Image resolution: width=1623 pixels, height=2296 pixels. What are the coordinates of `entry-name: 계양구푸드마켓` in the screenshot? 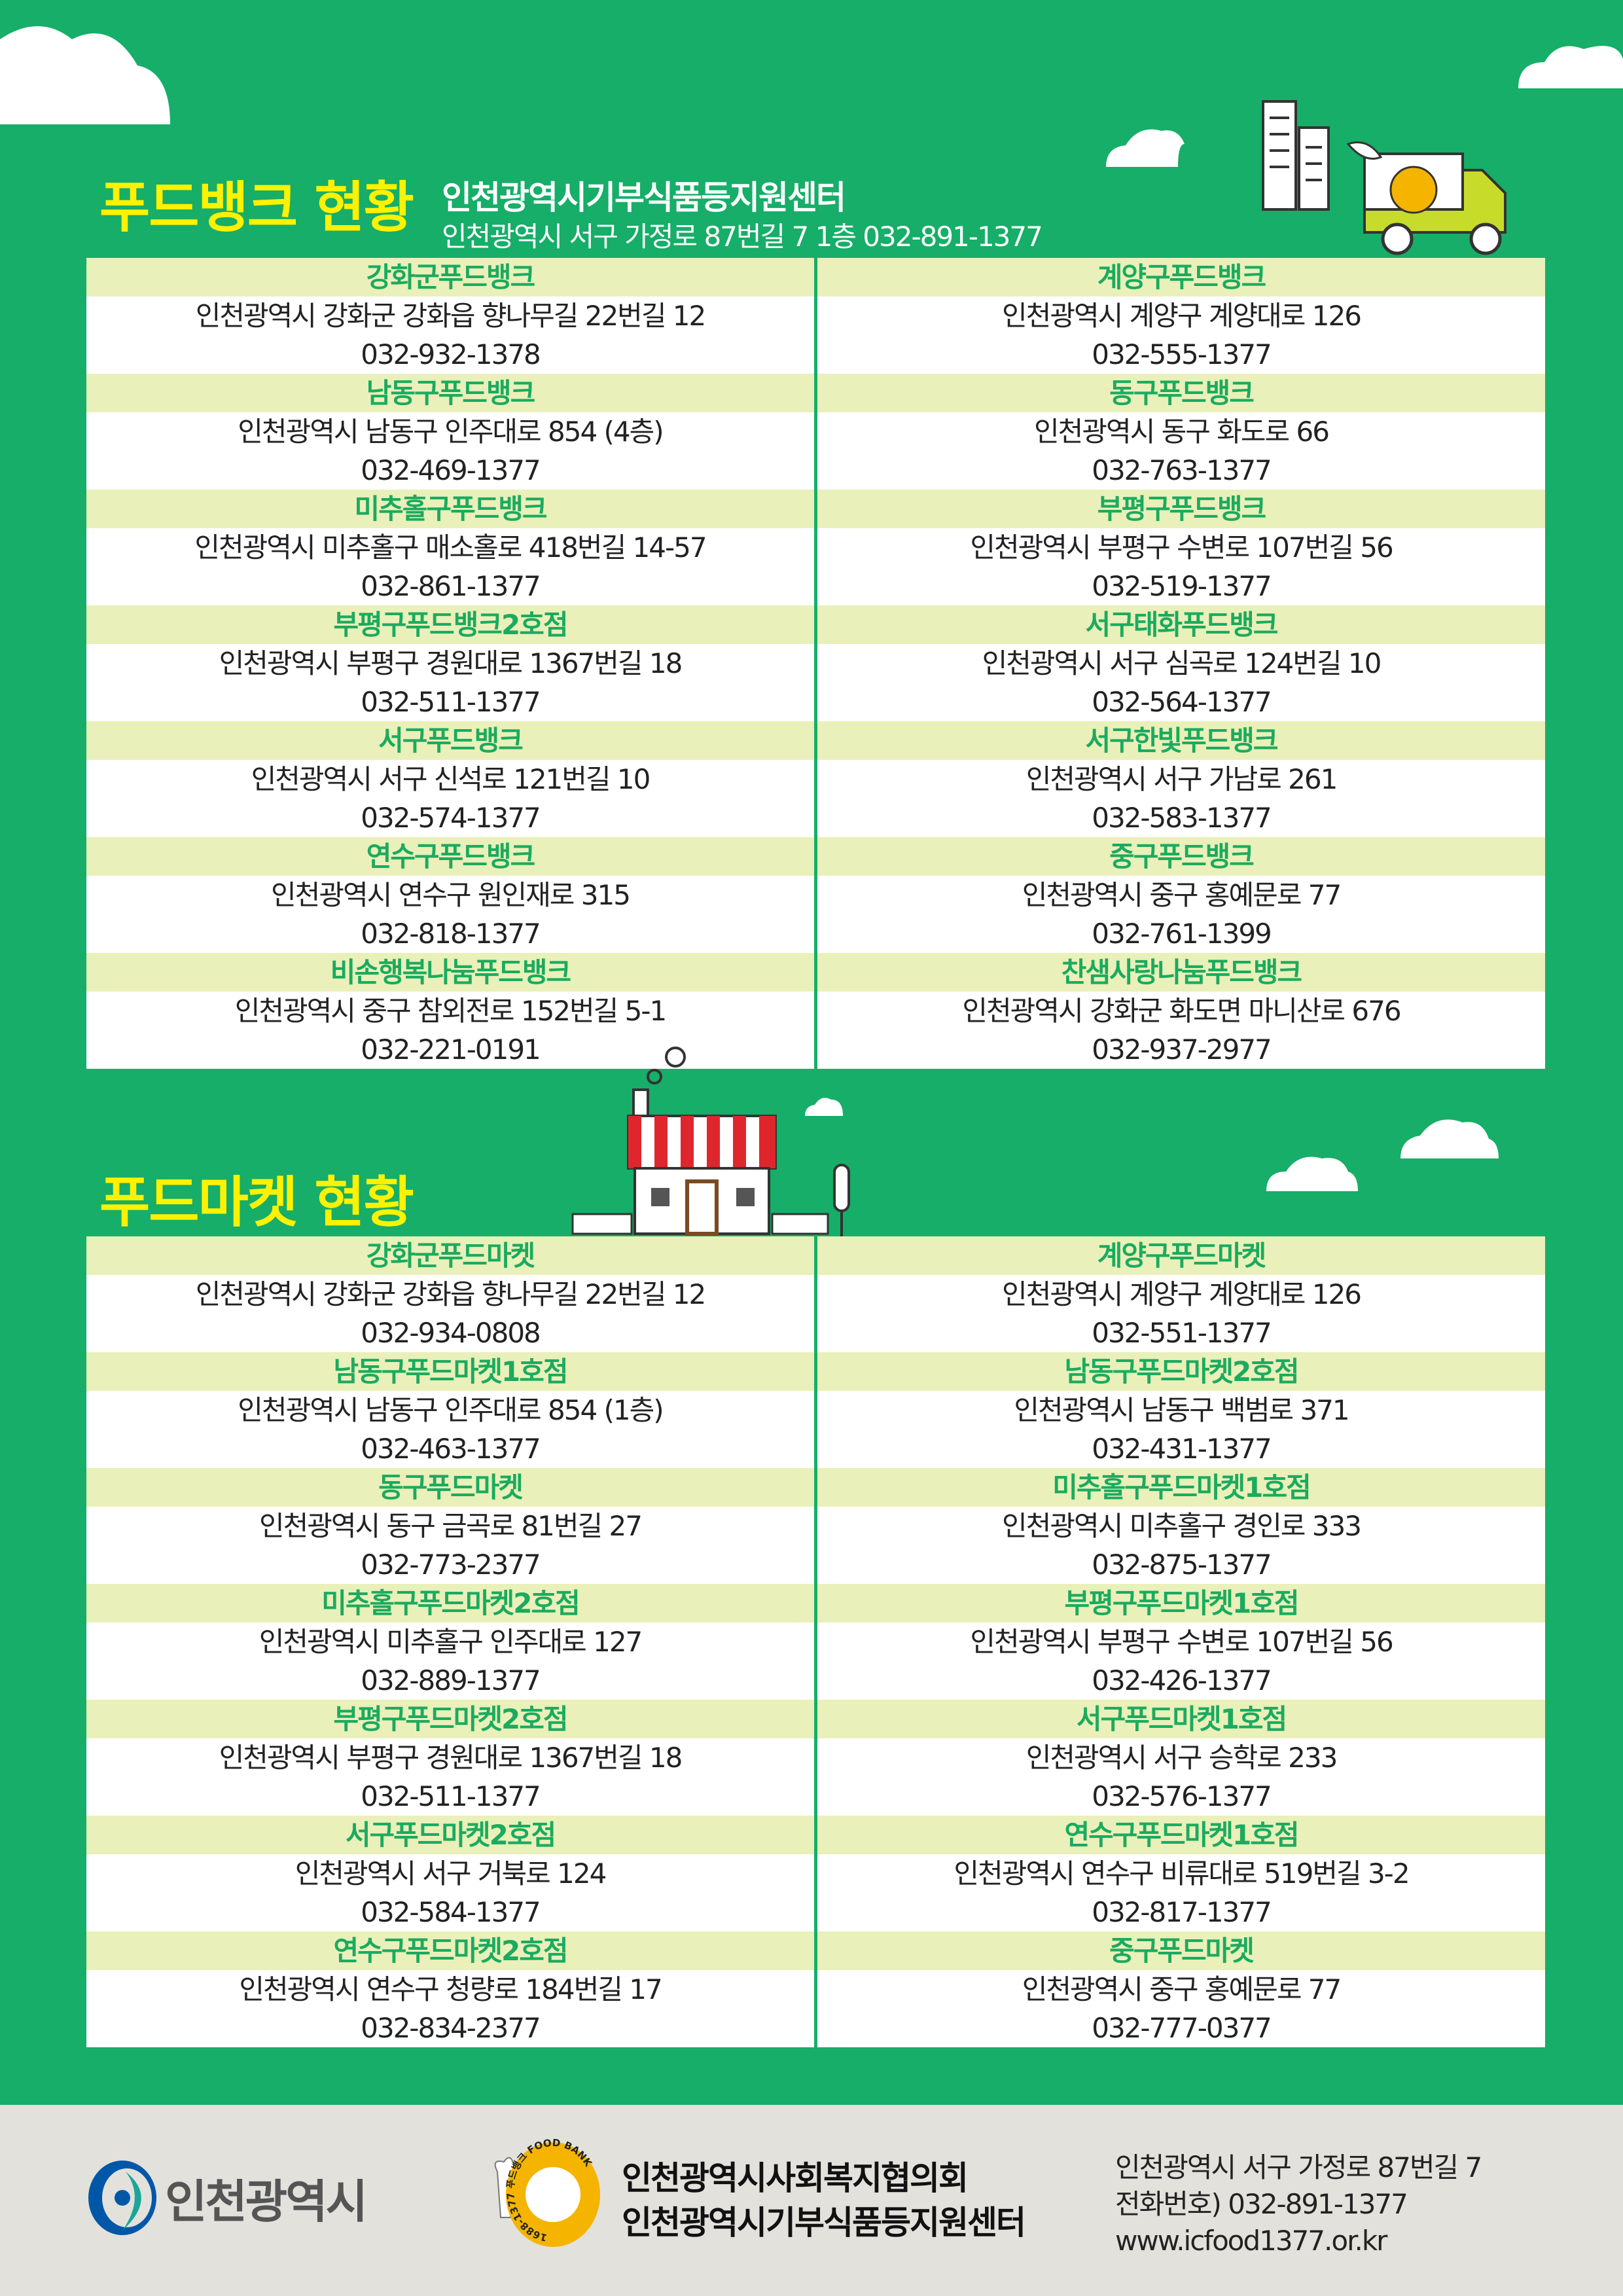 It's located at (1181, 1255).